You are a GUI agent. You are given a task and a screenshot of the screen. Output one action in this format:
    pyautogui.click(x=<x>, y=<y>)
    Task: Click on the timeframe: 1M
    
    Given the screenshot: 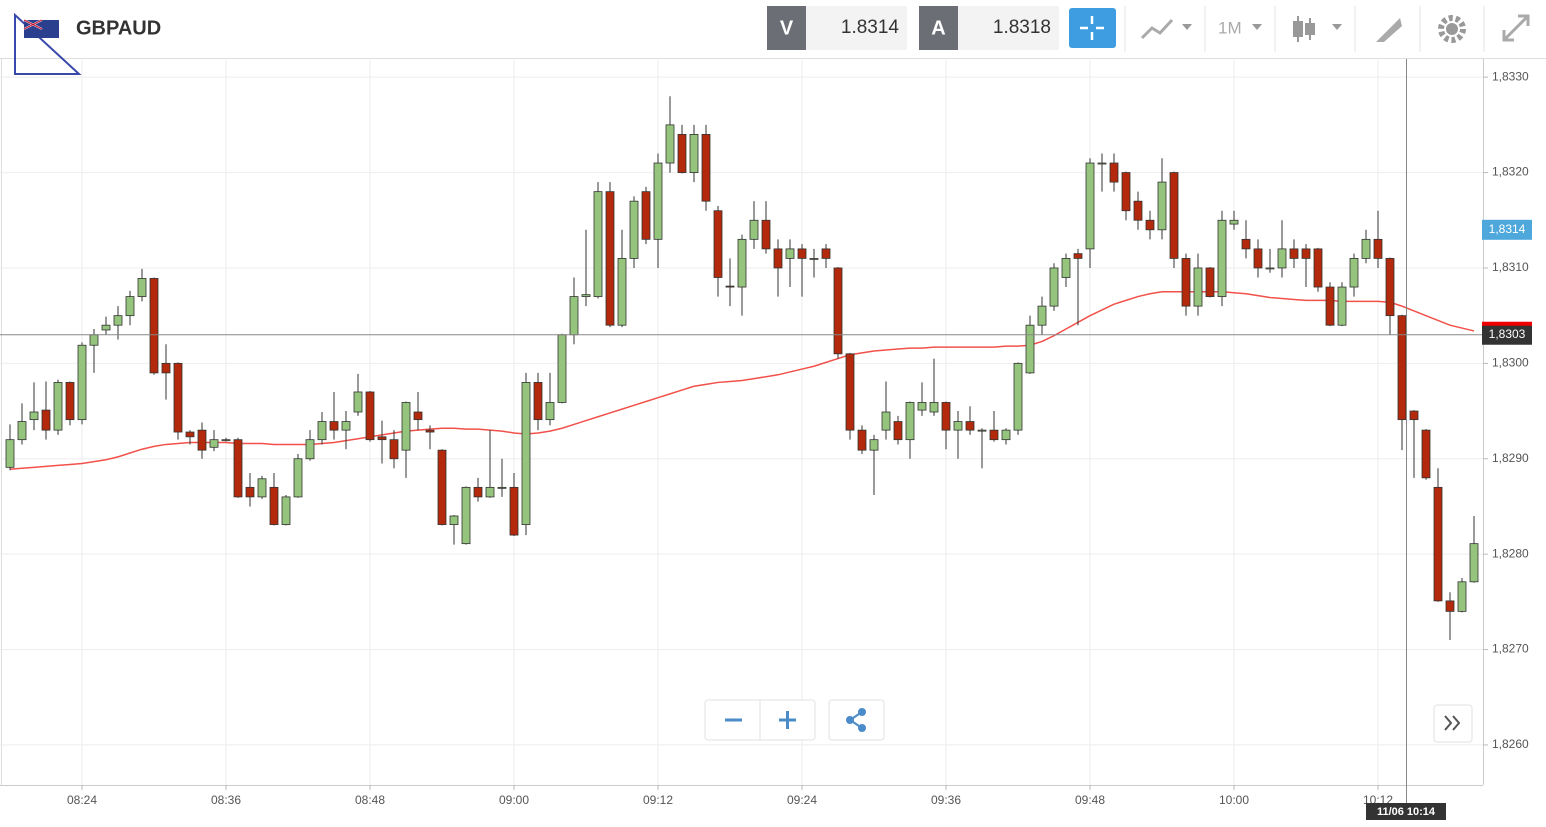 What is the action you would take?
    pyautogui.click(x=1230, y=27)
    